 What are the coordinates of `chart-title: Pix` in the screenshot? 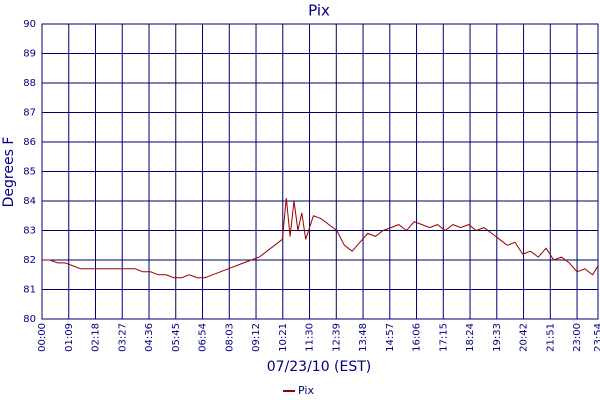 It's located at (319, 11).